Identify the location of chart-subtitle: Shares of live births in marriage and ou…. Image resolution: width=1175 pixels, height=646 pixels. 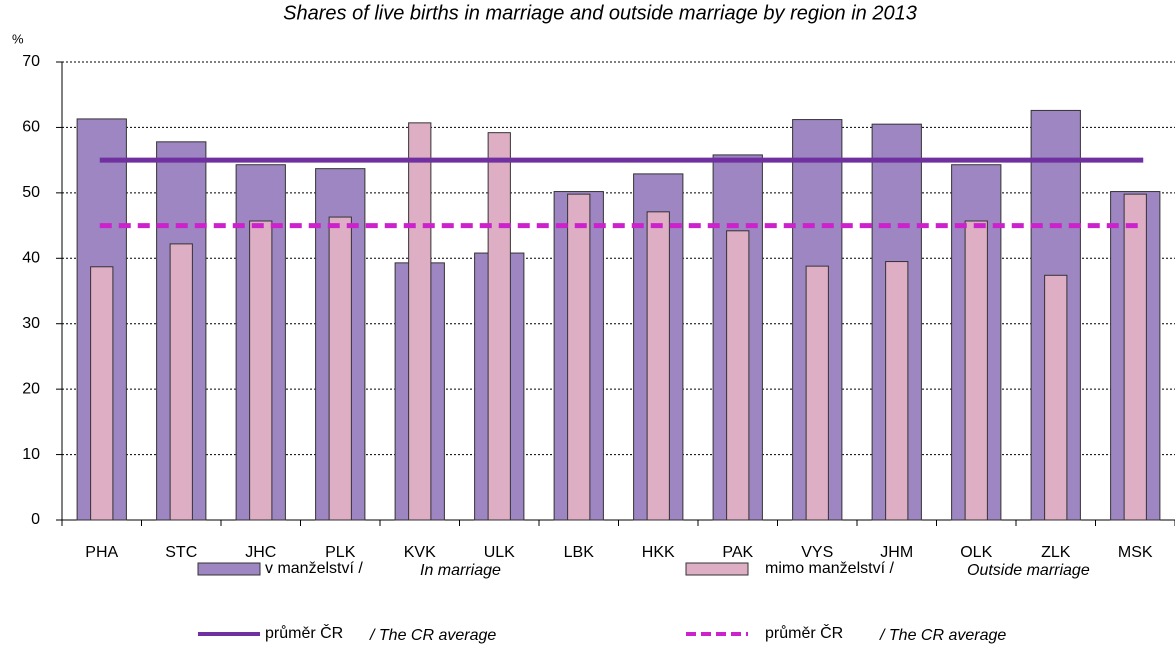
(600, 13).